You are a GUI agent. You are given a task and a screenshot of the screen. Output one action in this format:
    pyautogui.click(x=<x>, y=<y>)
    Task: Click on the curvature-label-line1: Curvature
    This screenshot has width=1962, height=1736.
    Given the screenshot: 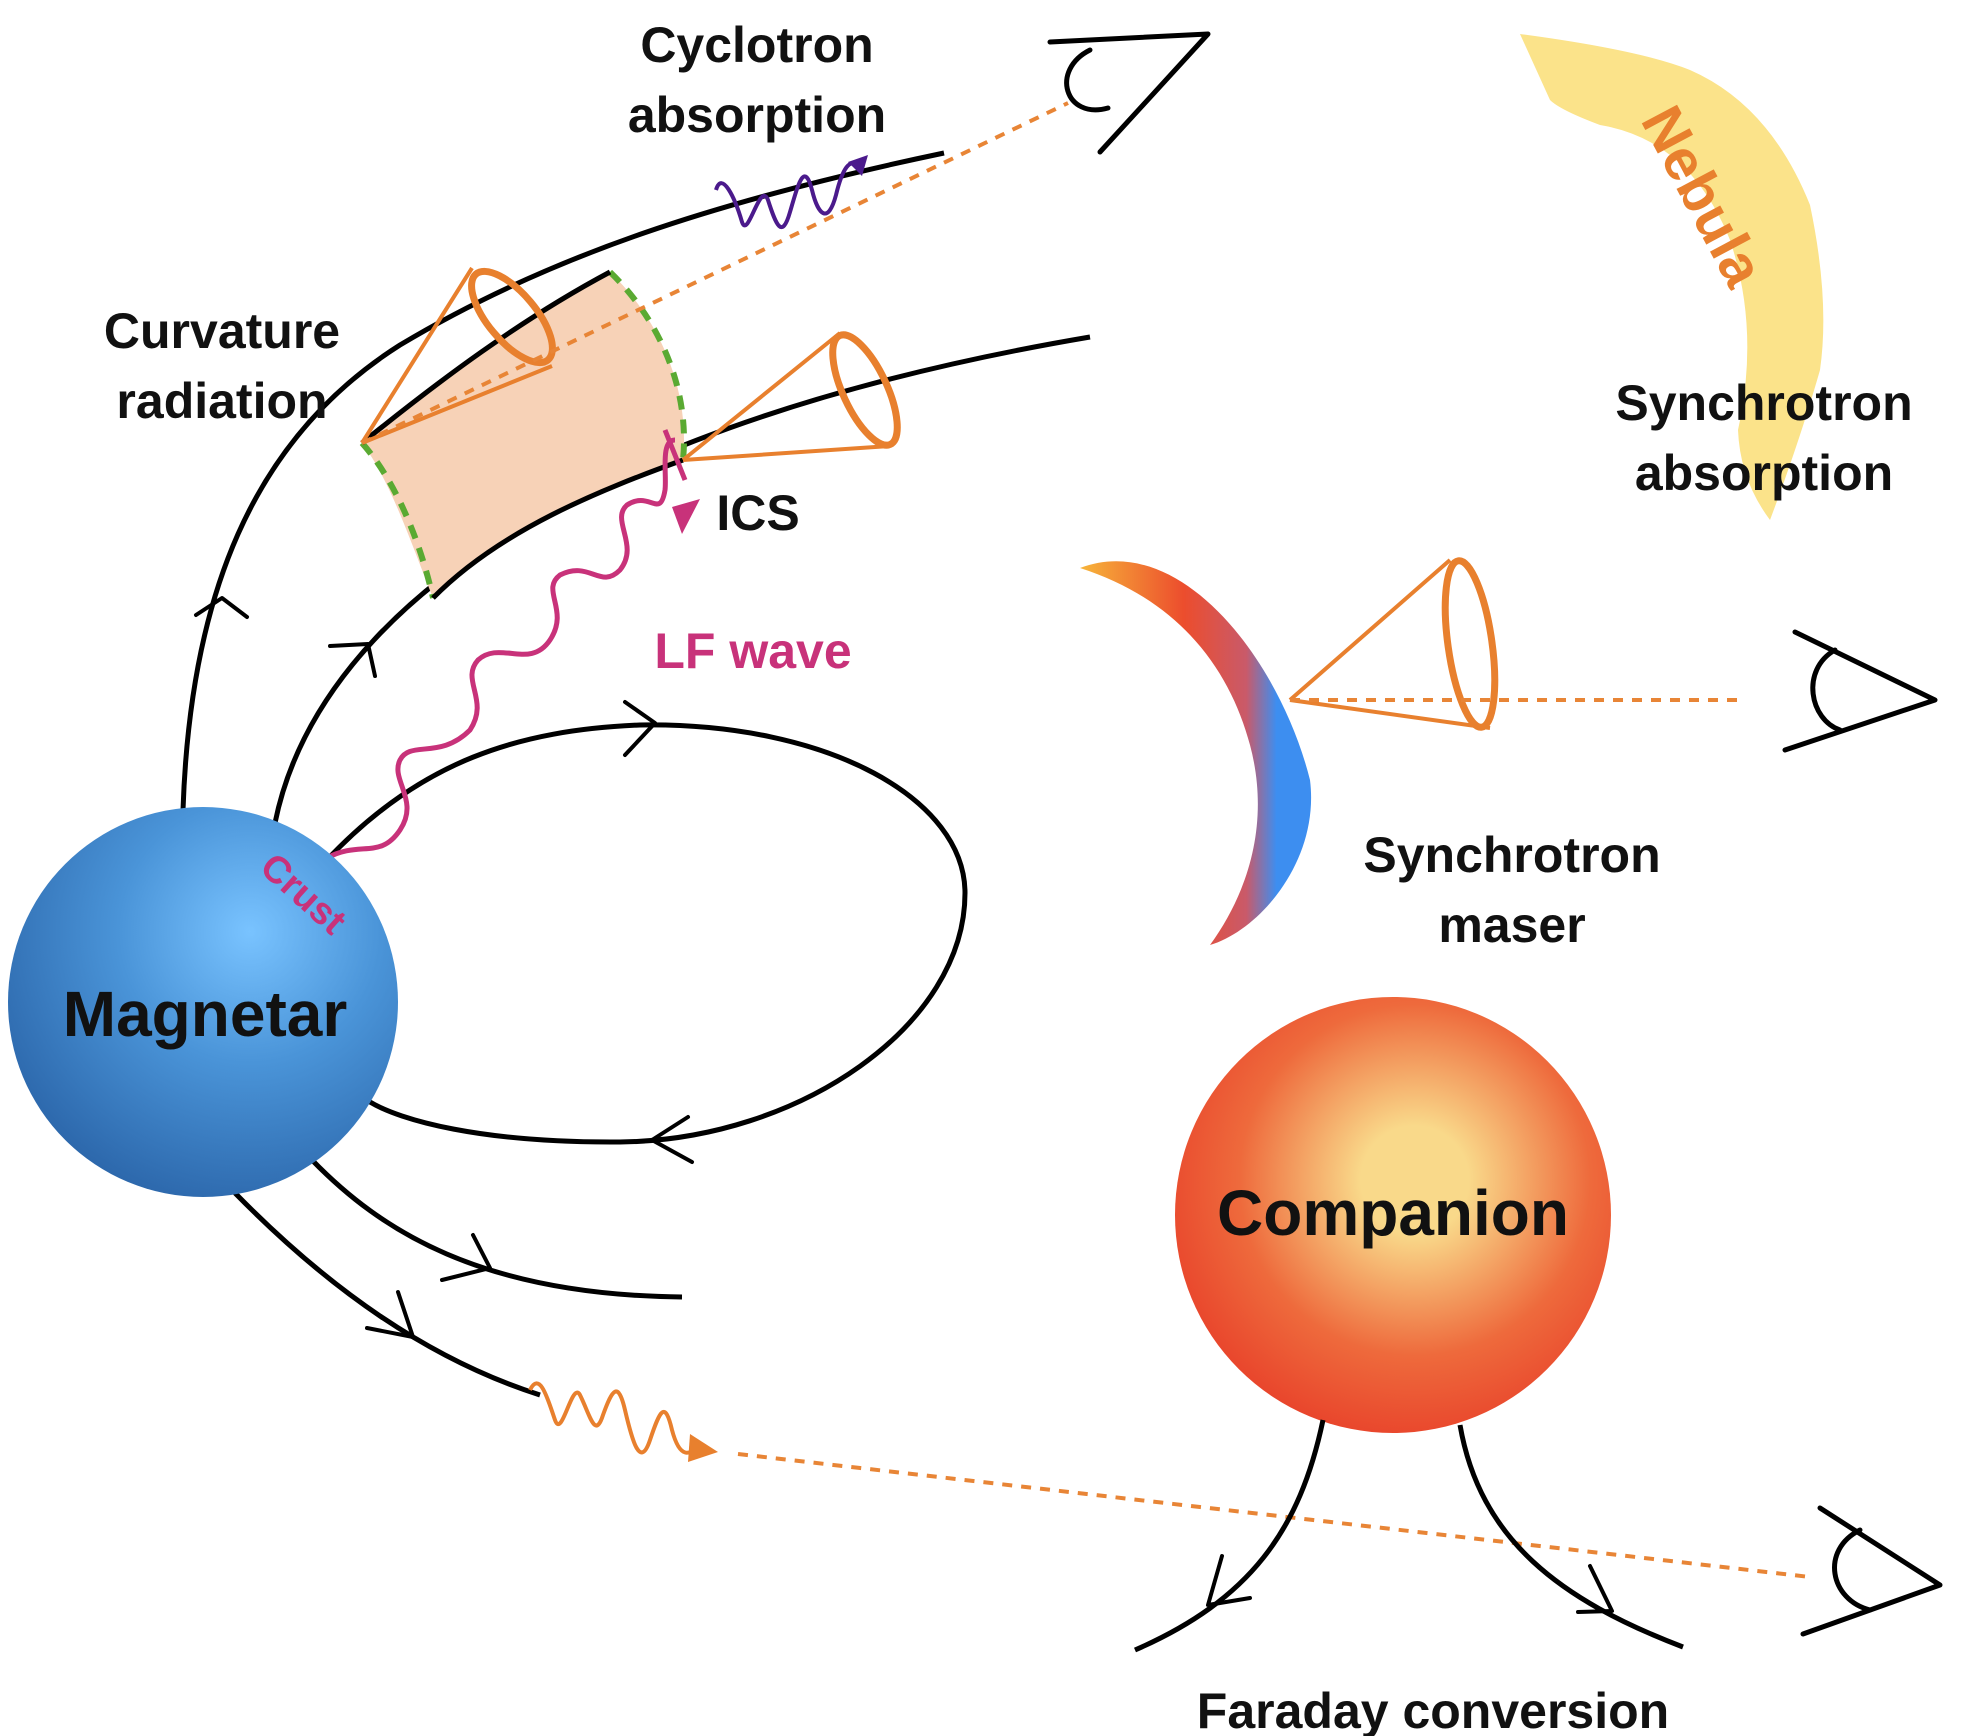 What is the action you would take?
    pyautogui.click(x=222, y=331)
    